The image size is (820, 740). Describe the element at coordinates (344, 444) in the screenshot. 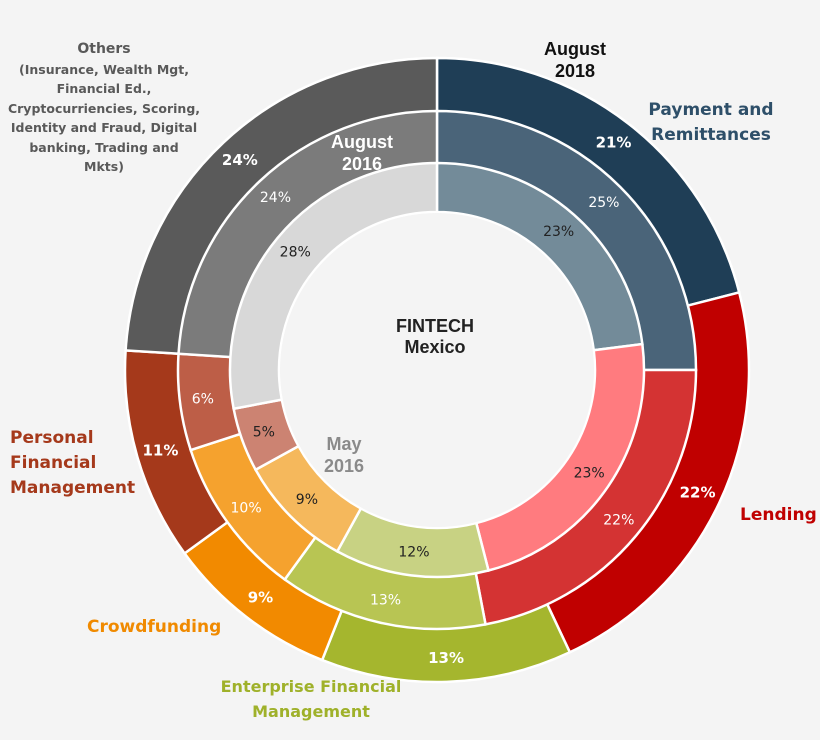

I see `ring-label-inner-line1: May` at that location.